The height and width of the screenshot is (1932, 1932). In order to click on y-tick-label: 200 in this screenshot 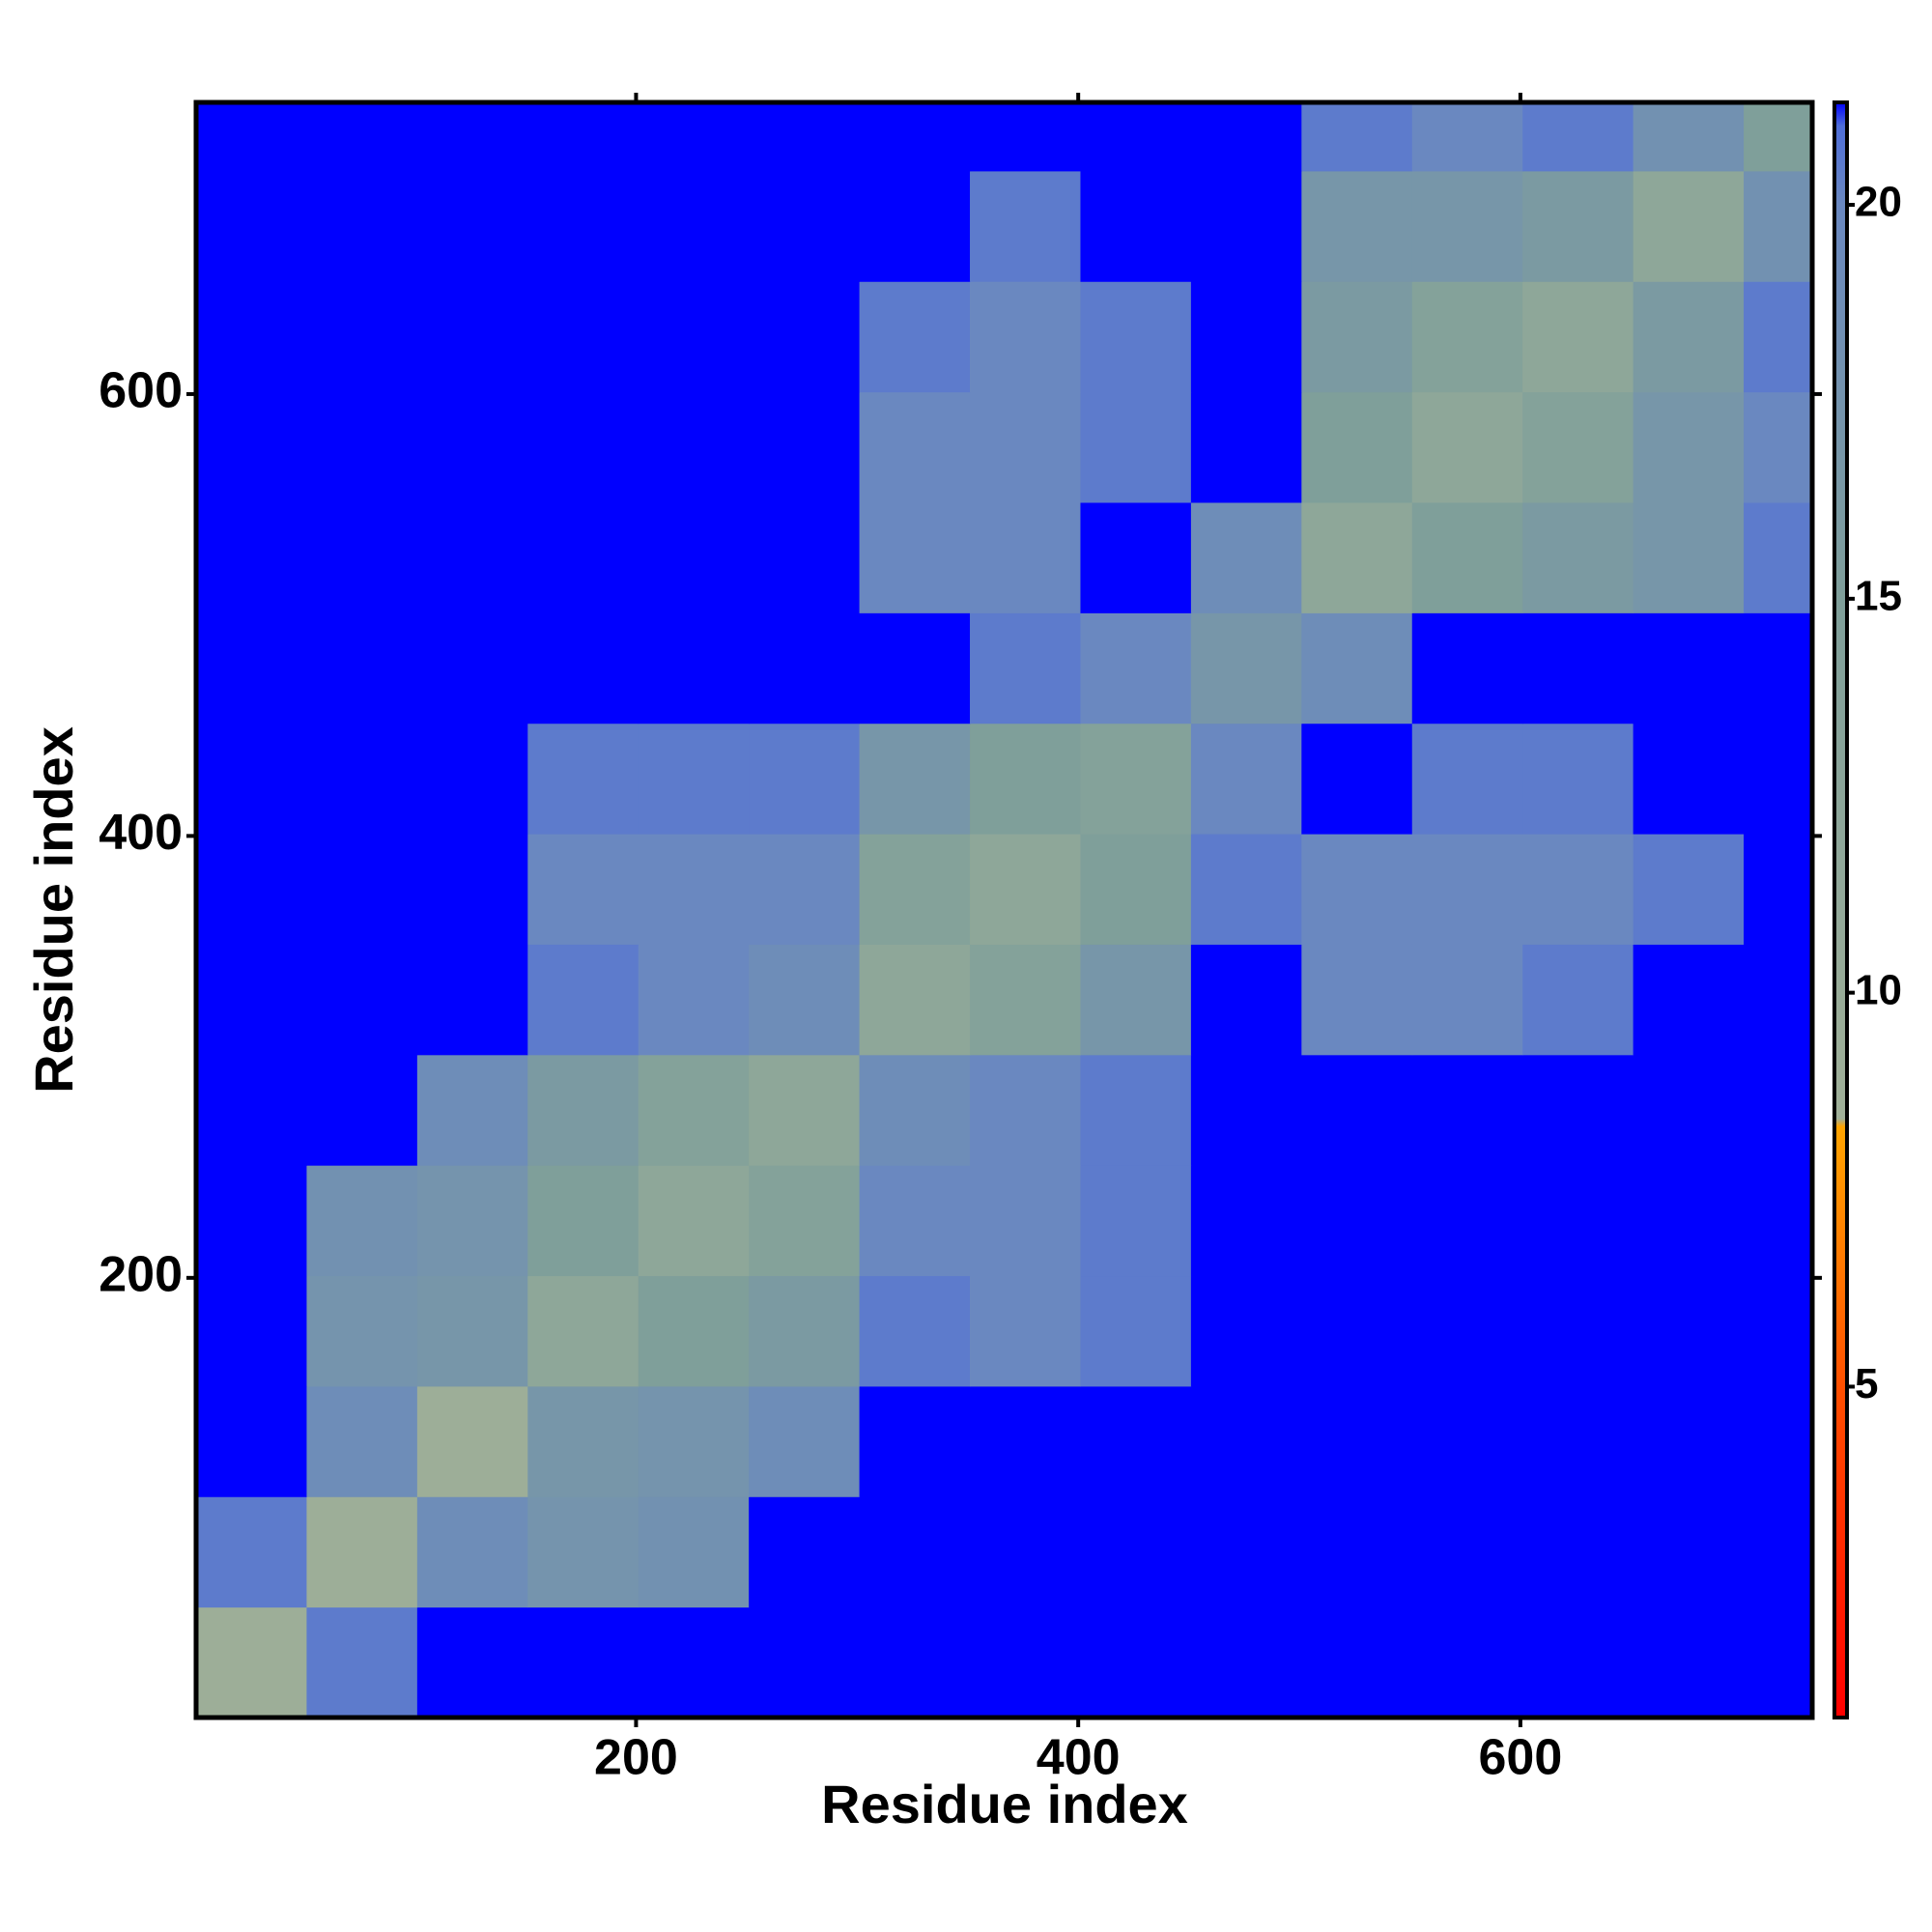, I will do `click(141, 1275)`.